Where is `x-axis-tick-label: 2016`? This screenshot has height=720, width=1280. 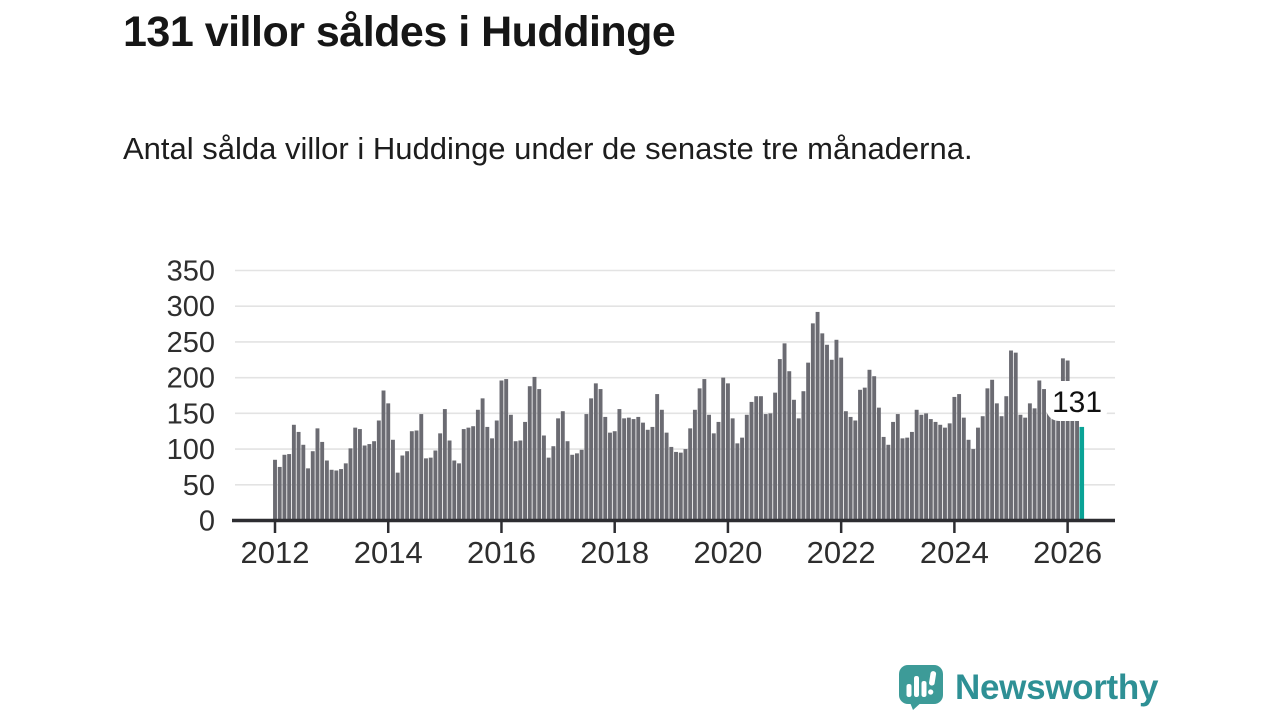 x-axis-tick-label: 2016 is located at coordinates (501, 552).